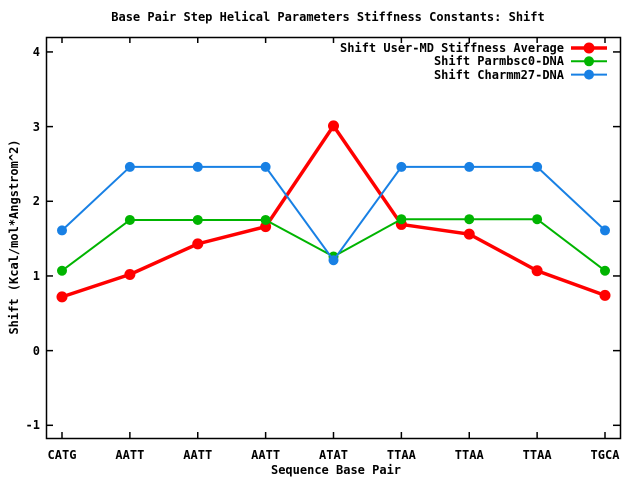 This screenshot has height=480, width=640. I want to click on x-tick-label: ATAT, so click(333, 455).